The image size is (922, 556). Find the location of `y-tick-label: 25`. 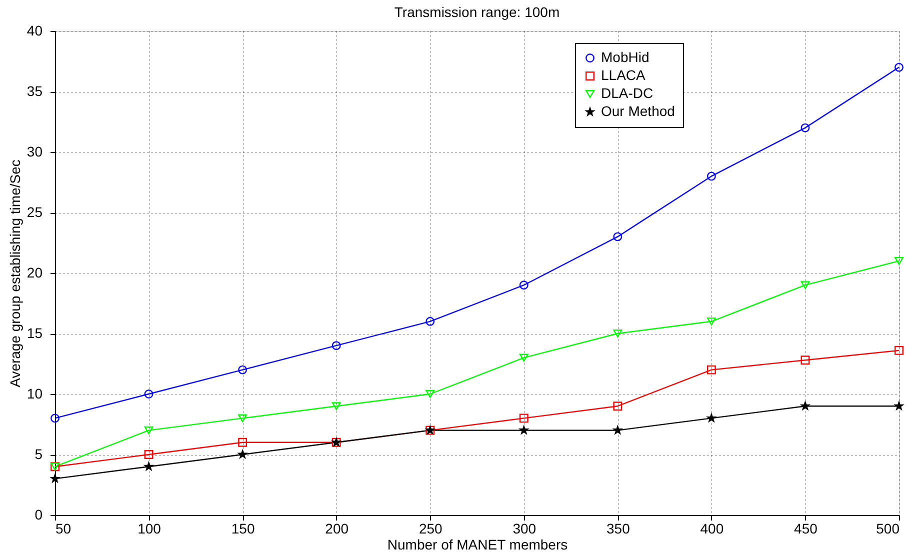

y-tick-label: 25 is located at coordinates (34, 212).